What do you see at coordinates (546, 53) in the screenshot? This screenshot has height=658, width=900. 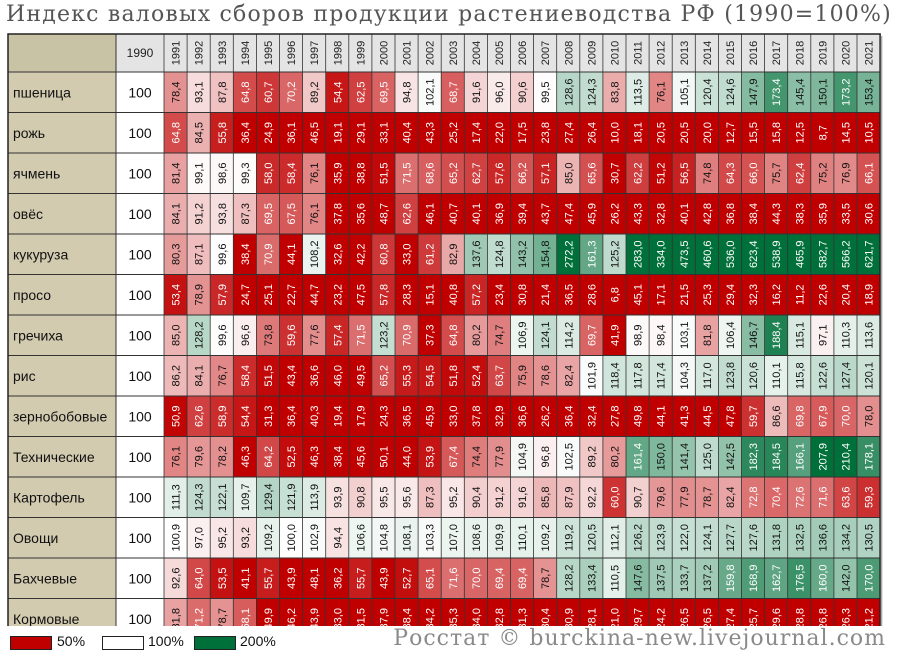 I see `year-label: 2007` at bounding box center [546, 53].